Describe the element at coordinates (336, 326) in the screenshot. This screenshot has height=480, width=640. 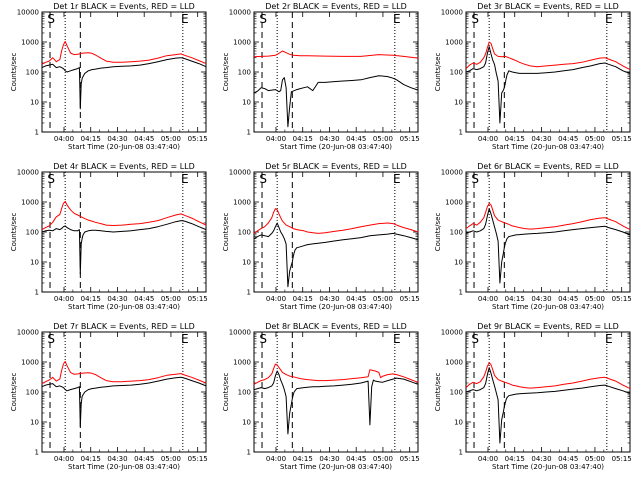
I see `panel-title: Det 8r BLACK = Events, RED = LLD` at that location.